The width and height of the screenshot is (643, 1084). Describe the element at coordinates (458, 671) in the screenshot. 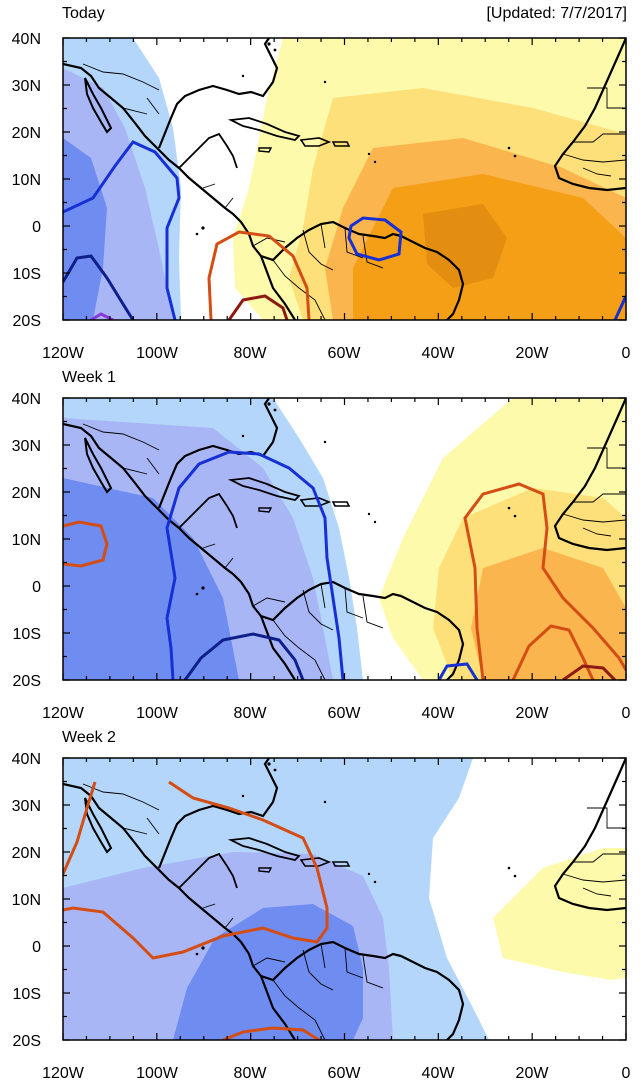

I see `contour-blue-small` at that location.